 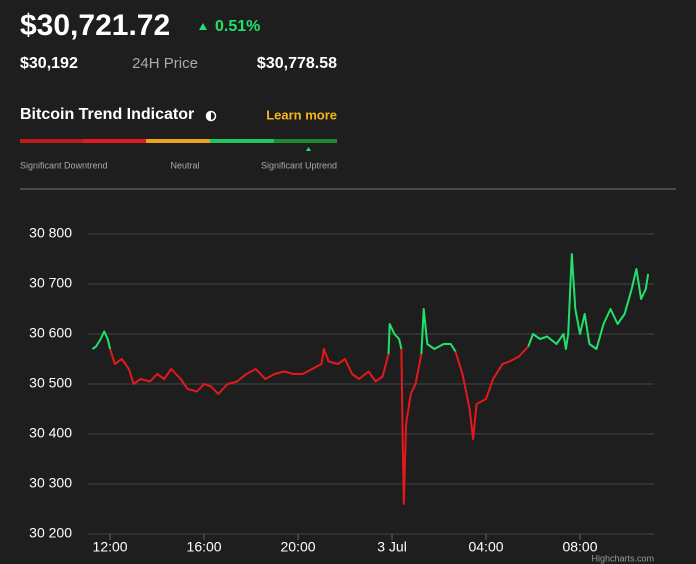 I want to click on trend-label: Significant Uptrend, so click(x=299, y=165).